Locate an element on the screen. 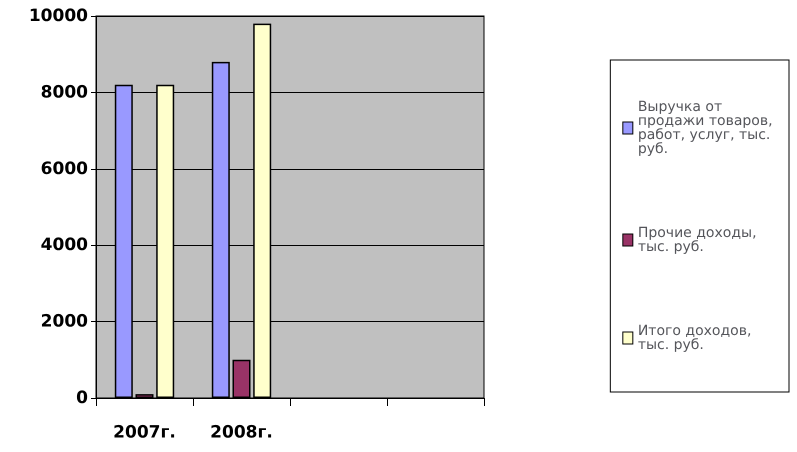 The width and height of the screenshot is (797, 452). y-tick-label: 10000 is located at coordinates (58, 16).